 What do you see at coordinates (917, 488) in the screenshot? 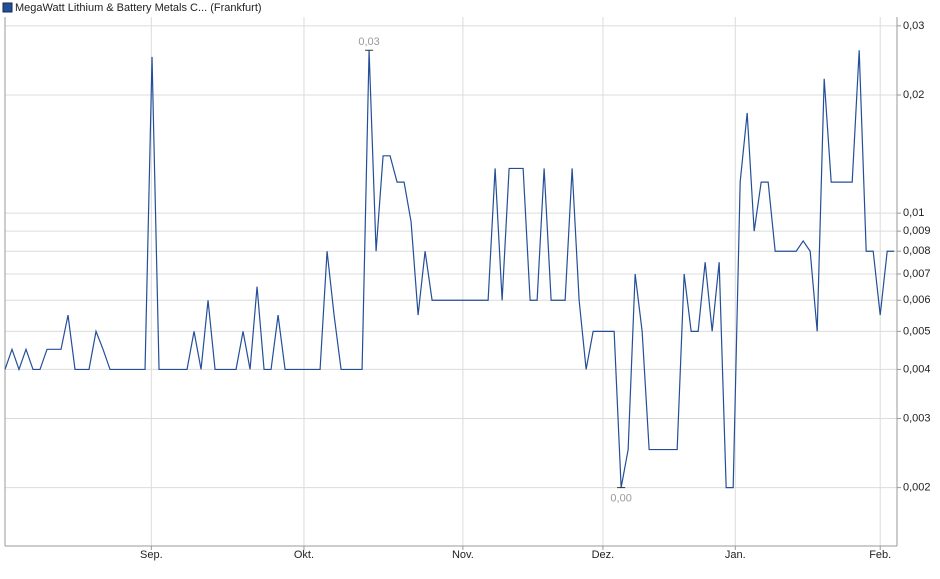
I see `y-tick-label: 0,002` at bounding box center [917, 488].